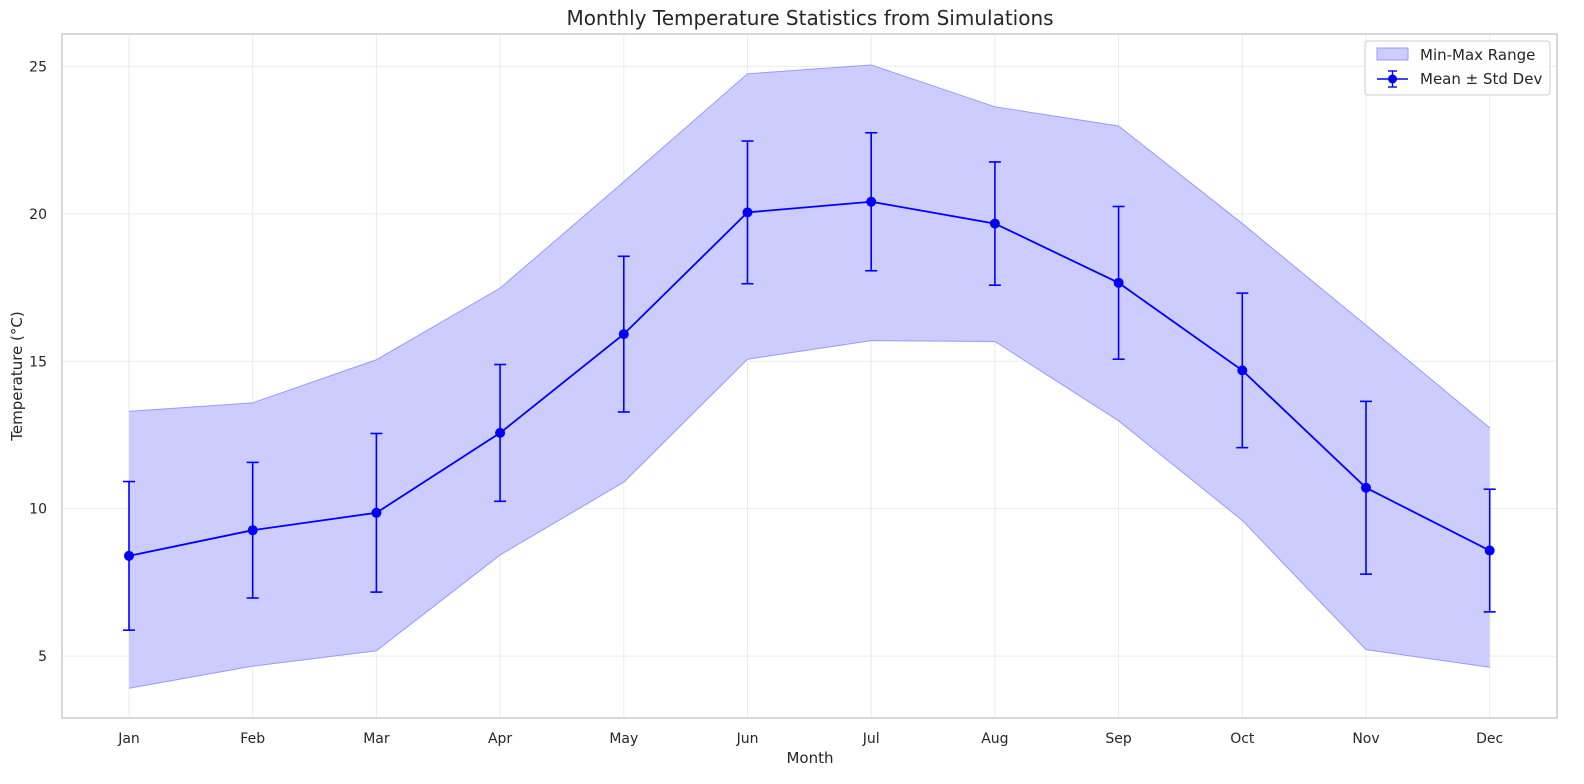  Describe the element at coordinates (1477, 55) in the screenshot. I see `legend-label-band: Min-Max Range` at that location.